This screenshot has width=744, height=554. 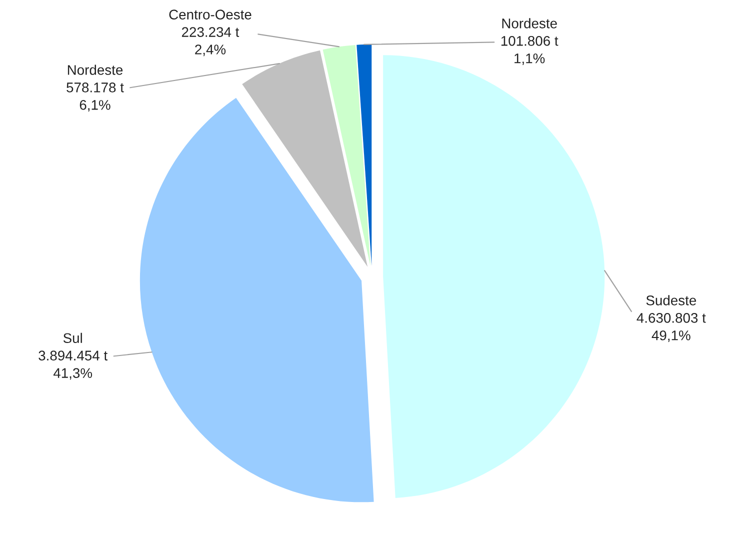 I want to click on data-label: 578.178 t 6,1%, so click(x=95, y=97).